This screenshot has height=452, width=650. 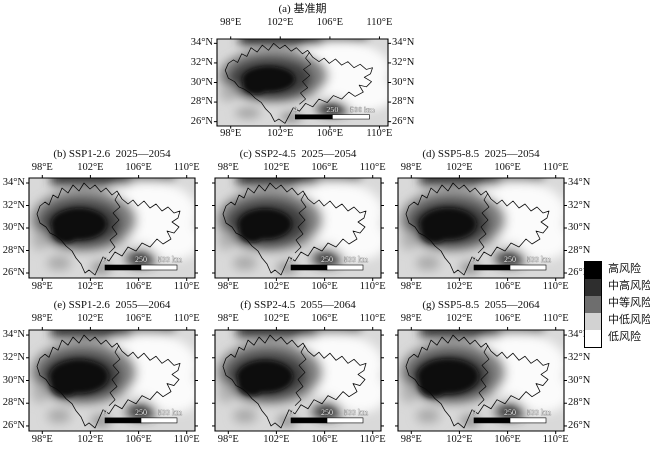 I want to click on panel-a-axis-label-y: 30°N, so click(x=201, y=82).